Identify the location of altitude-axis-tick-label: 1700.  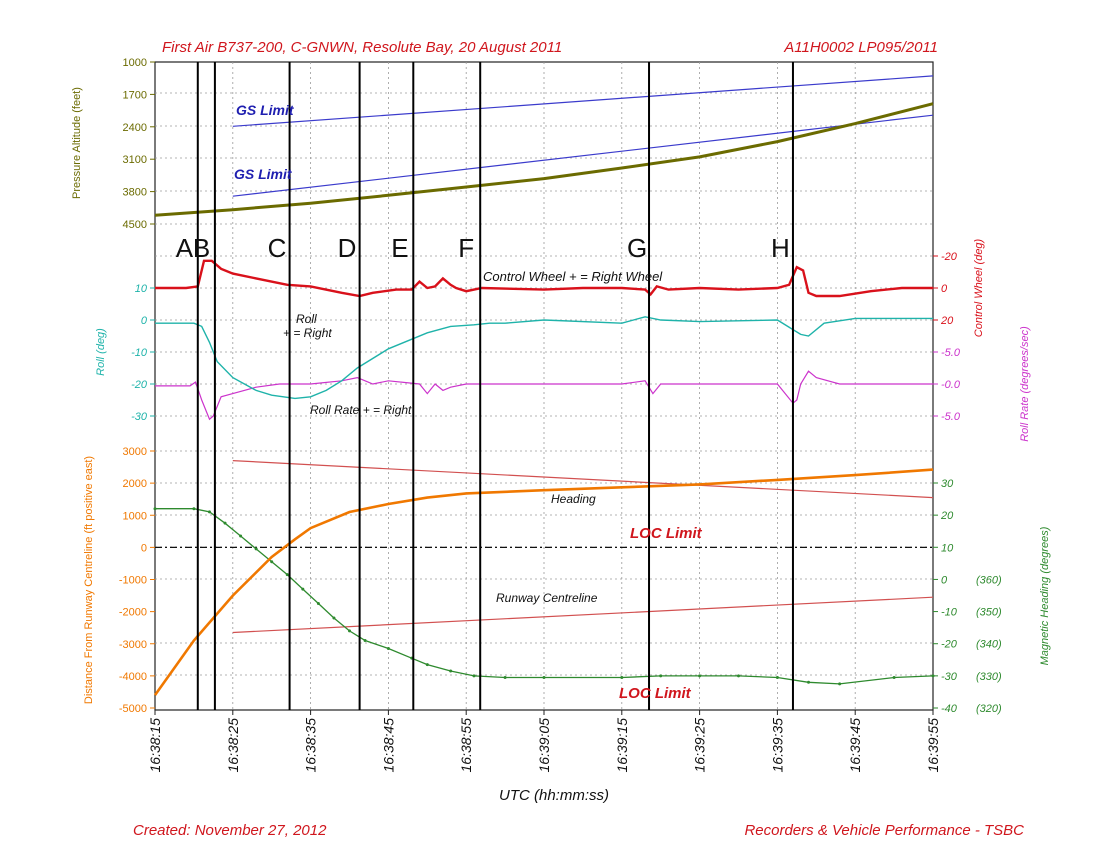
(135, 95).